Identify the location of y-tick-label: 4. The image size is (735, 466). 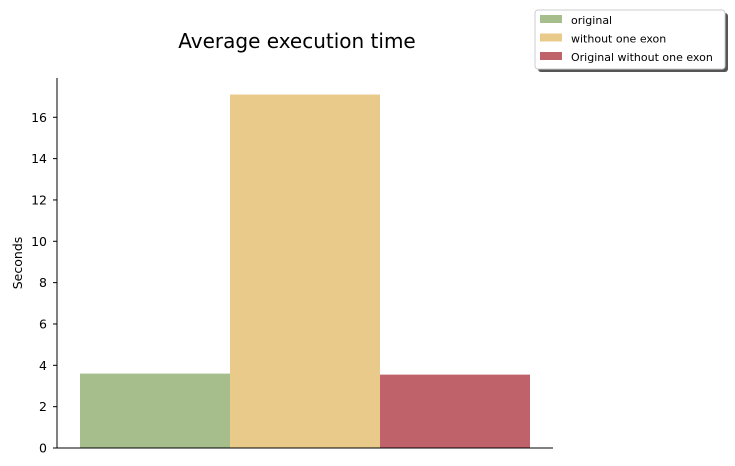
(43, 365).